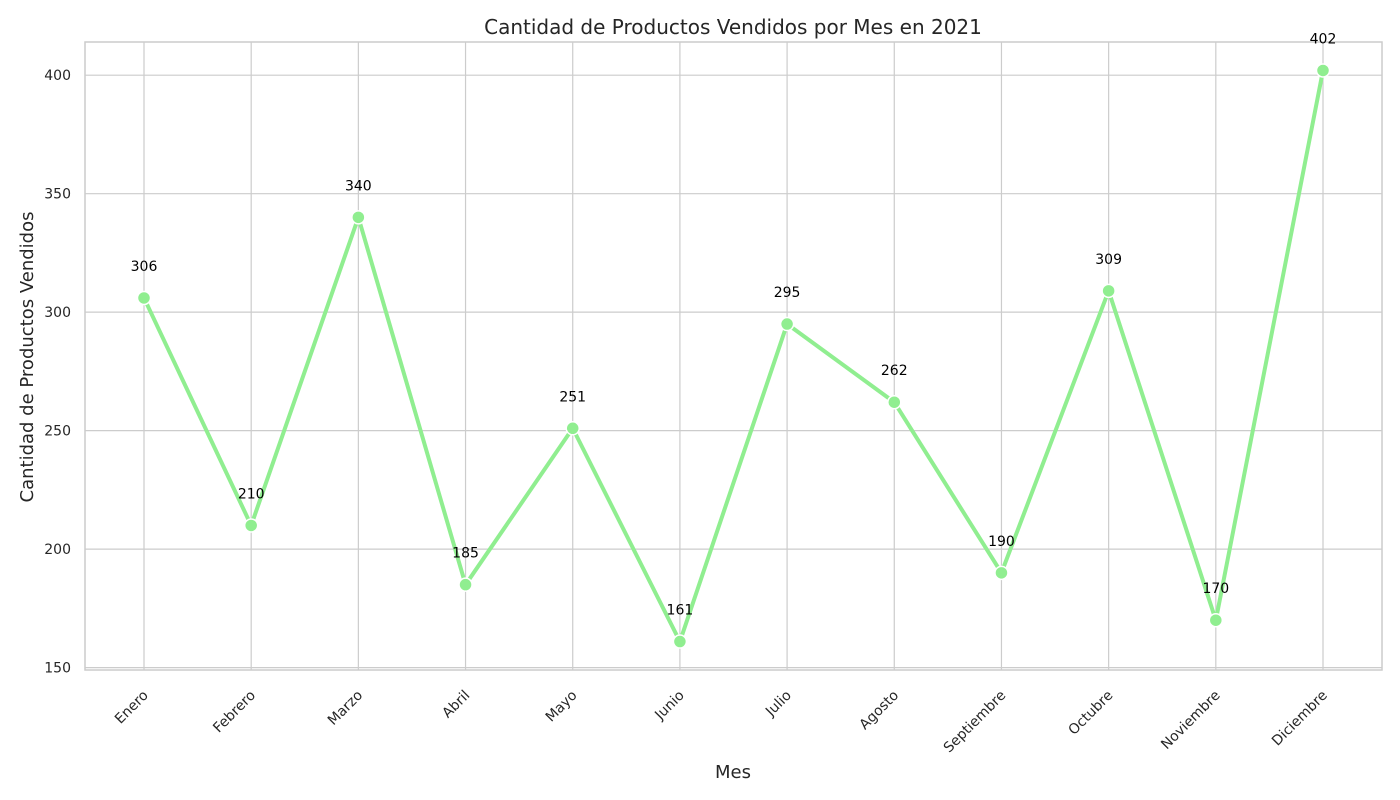 This screenshot has height=800, width=1400. Describe the element at coordinates (680, 611) in the screenshot. I see `data-label: 161` at that location.